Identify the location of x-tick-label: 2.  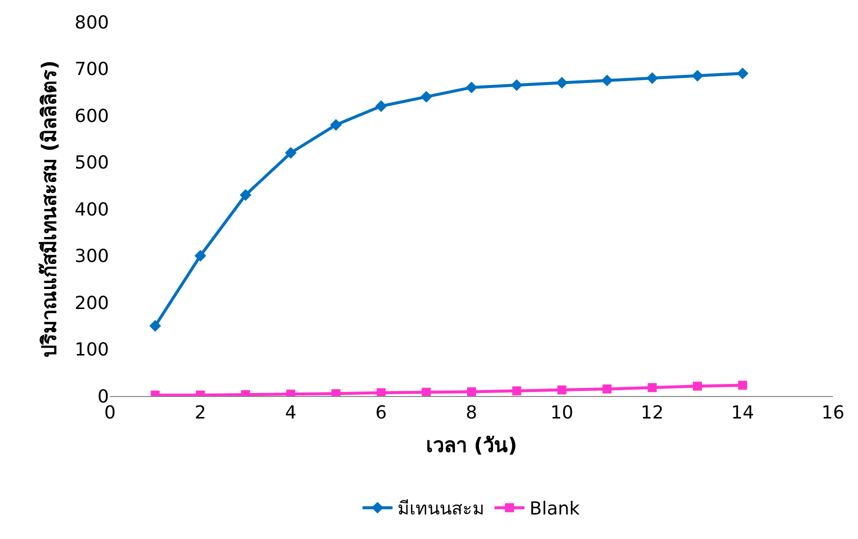
(200, 413).